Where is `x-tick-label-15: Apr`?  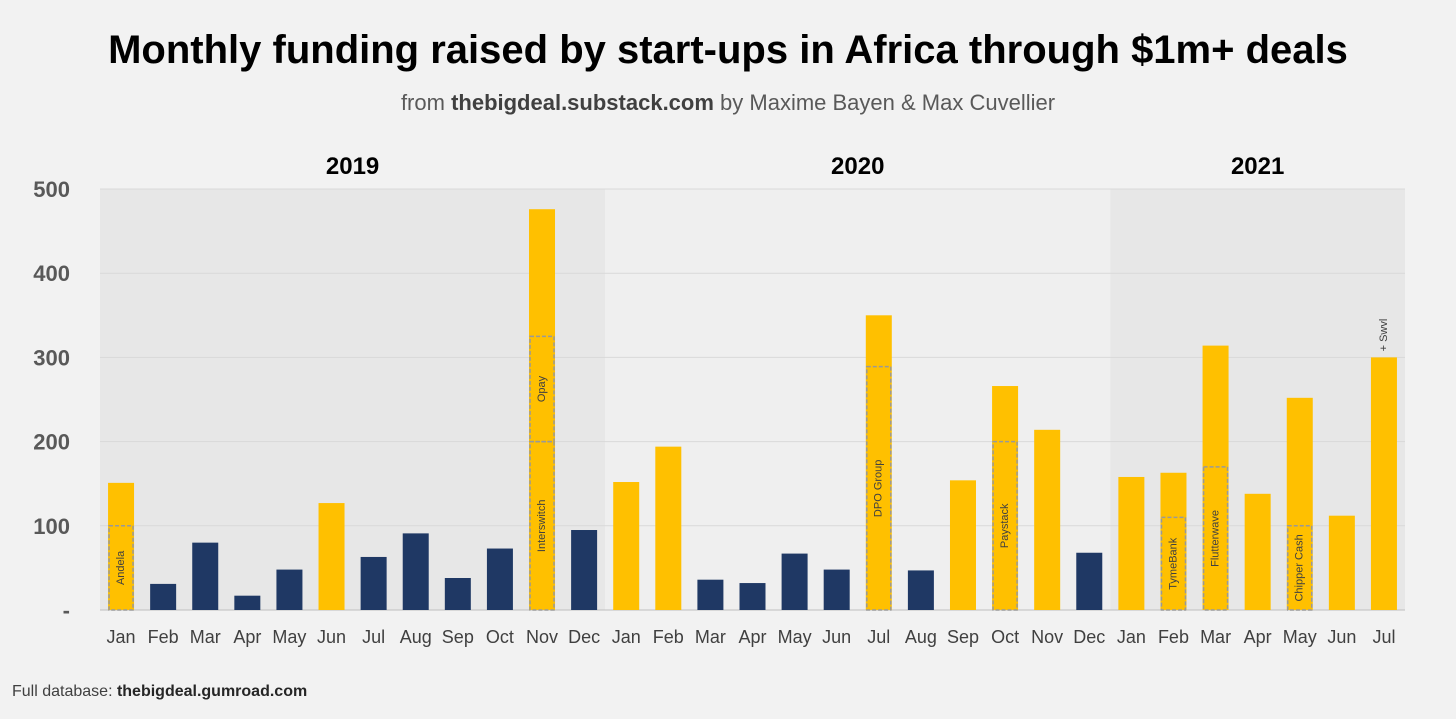 x-tick-label-15: Apr is located at coordinates (752, 637).